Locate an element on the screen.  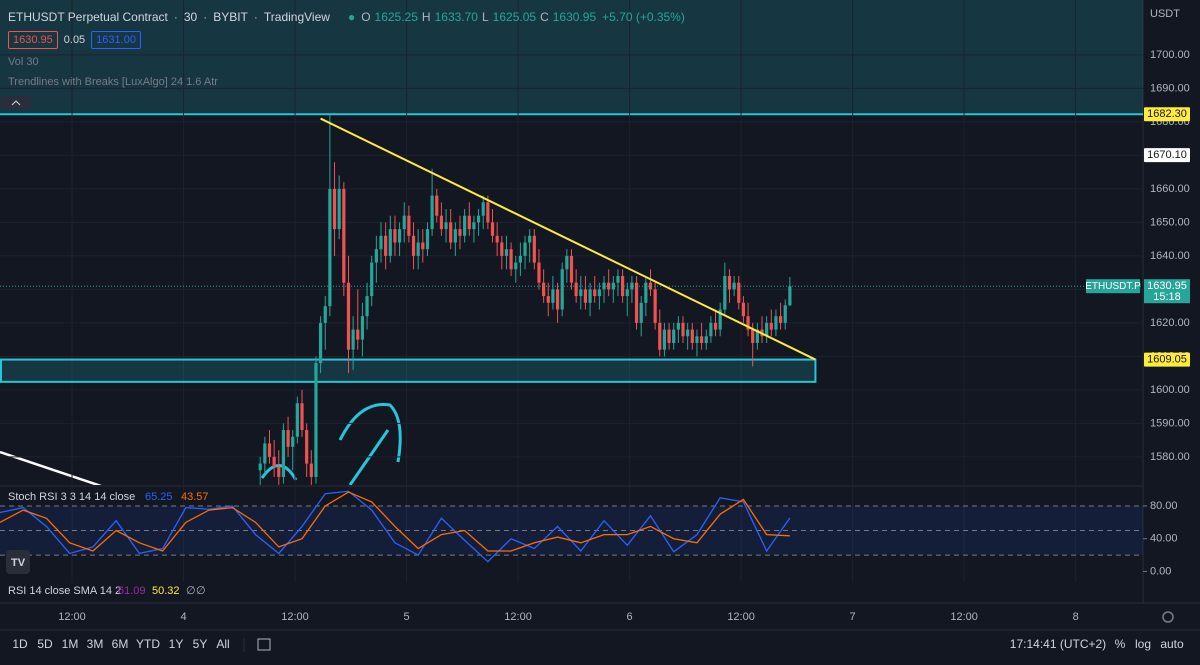
trade-row: 1630.95 0.05 1631.00 is located at coordinates (74, 40).